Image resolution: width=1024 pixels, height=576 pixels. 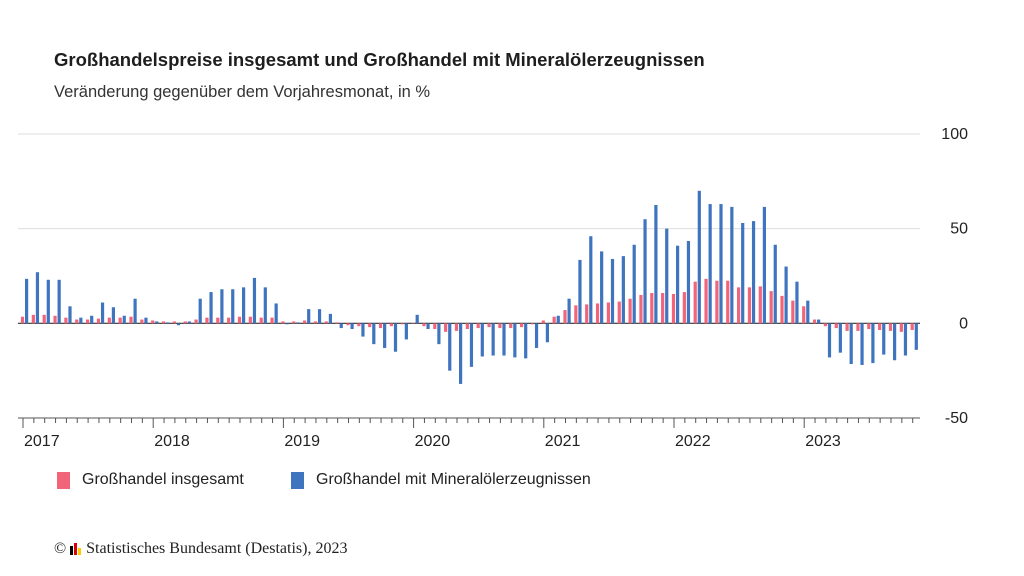 I want to click on x-tick-label: 2022, so click(x=693, y=441).